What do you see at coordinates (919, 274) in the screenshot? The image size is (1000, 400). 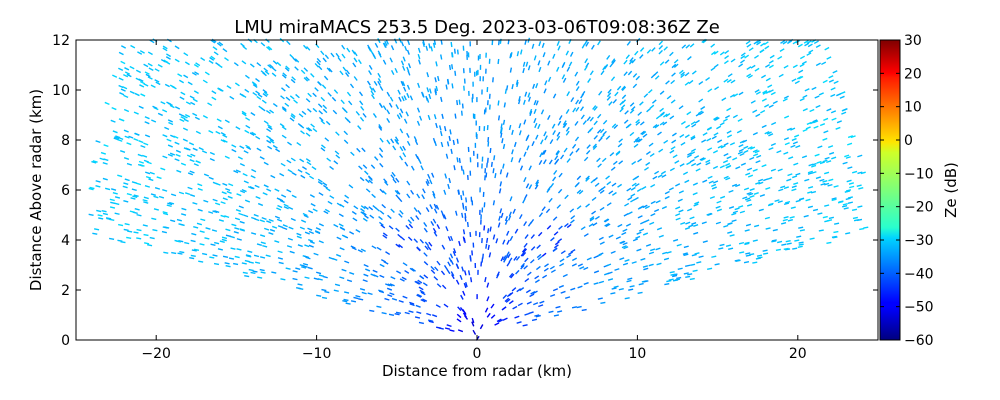 I see `colorbar-tick-label: −40` at bounding box center [919, 274].